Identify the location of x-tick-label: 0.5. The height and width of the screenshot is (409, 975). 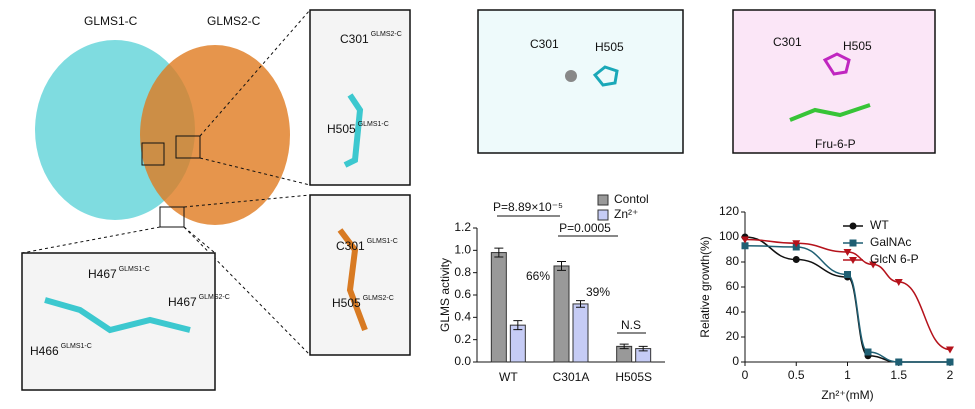
(796, 375).